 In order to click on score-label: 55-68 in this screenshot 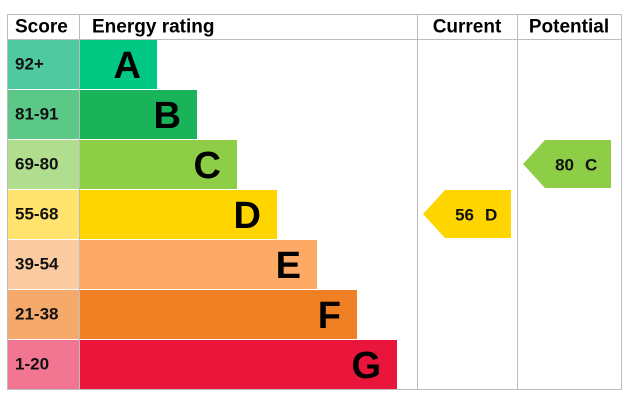, I will do `click(36, 214)`.